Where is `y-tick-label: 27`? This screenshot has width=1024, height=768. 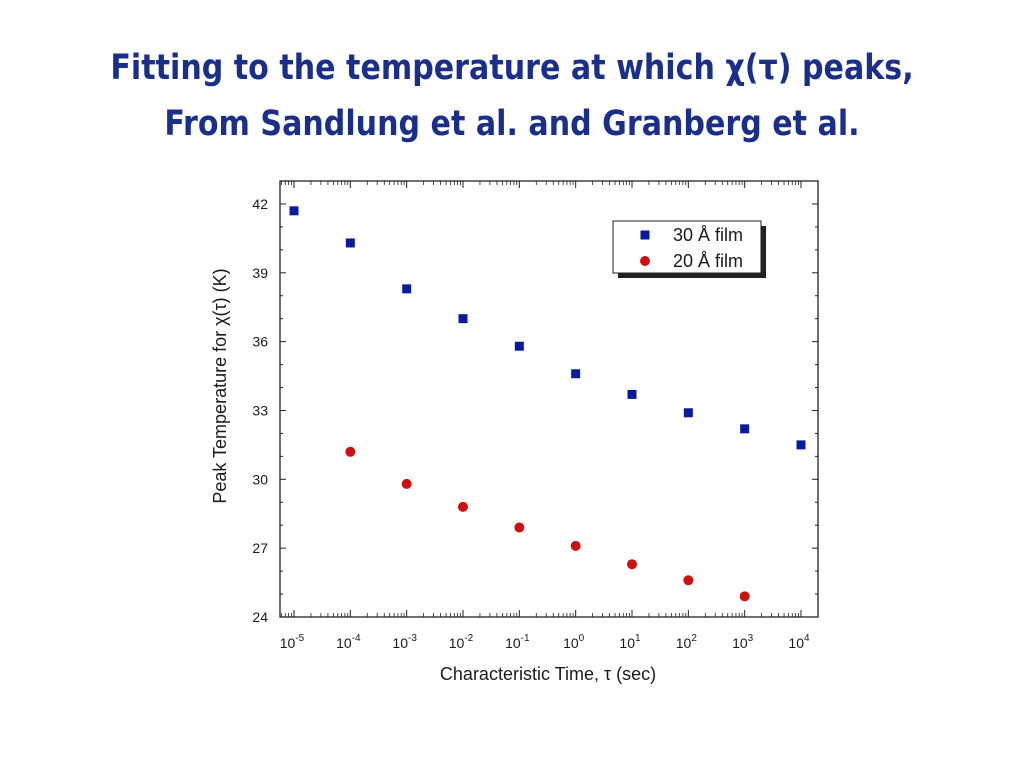
y-tick-label: 27 is located at coordinates (260, 548).